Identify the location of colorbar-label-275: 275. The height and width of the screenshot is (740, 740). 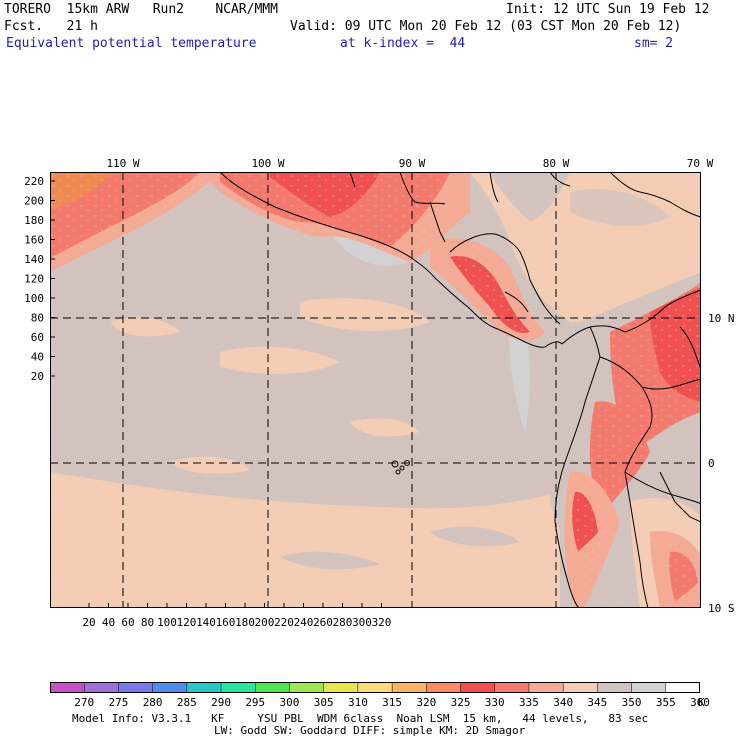
(118, 702).